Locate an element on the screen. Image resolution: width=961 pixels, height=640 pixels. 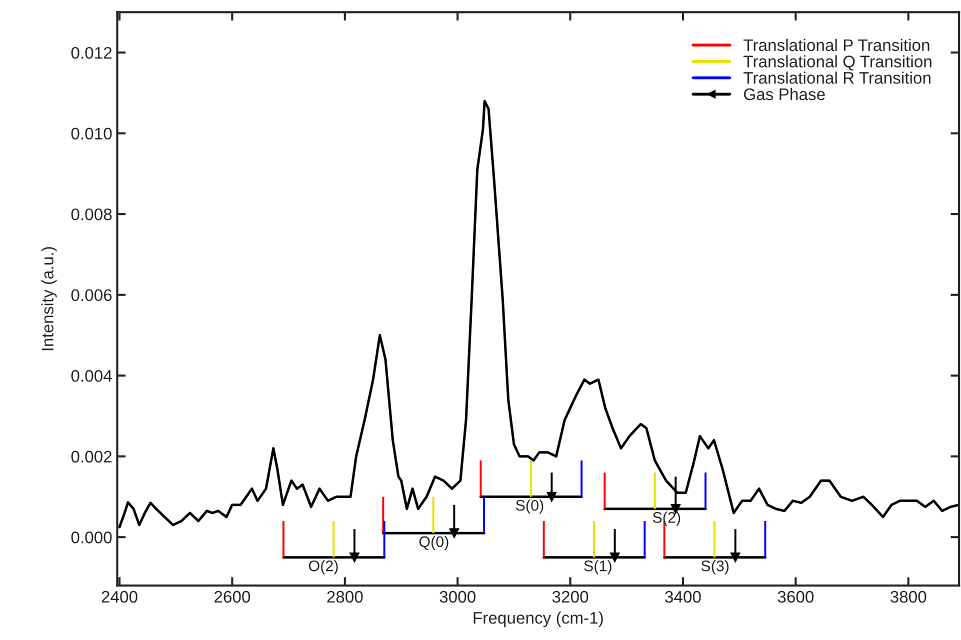
annotation: S(0) is located at coordinates (530, 507).